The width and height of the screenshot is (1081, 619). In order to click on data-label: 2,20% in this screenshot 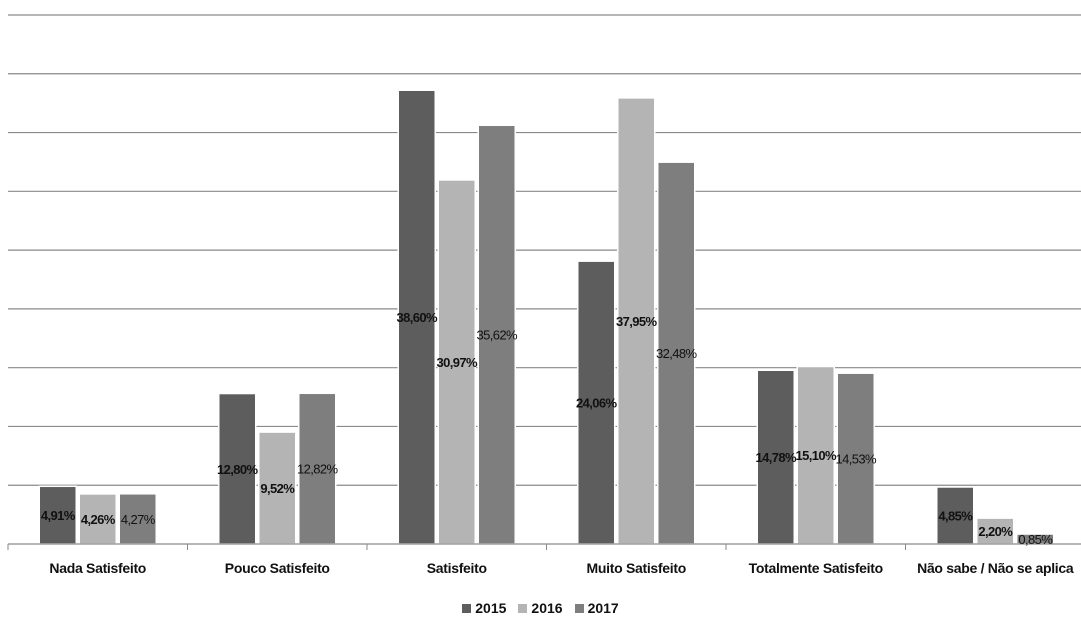, I will do `click(995, 531)`.